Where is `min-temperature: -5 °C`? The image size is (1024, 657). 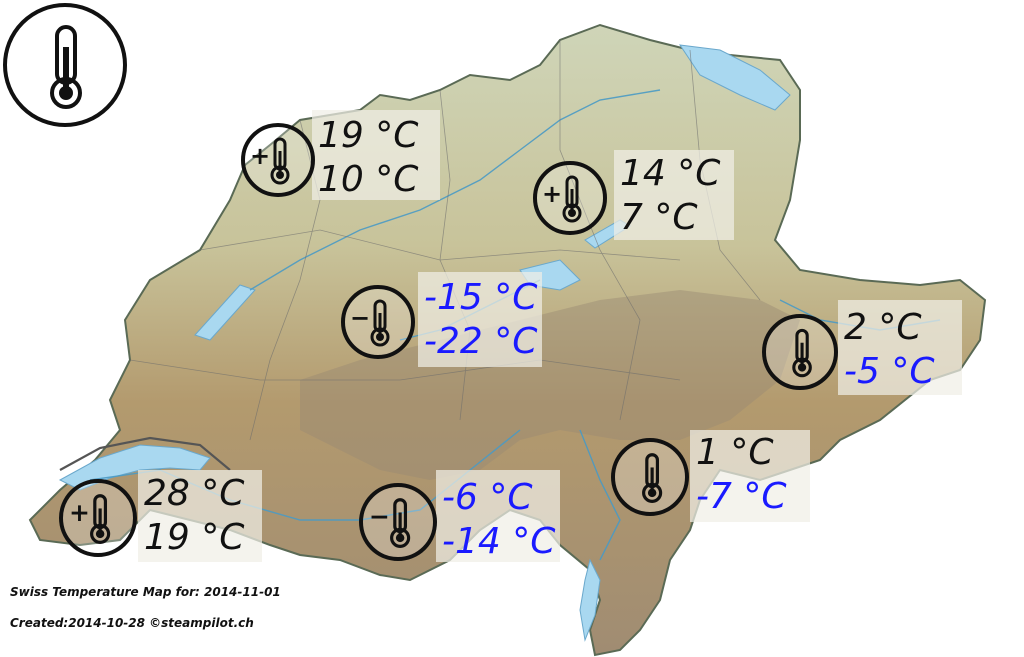
min-temperature: -5 °C is located at coordinates (889, 371).